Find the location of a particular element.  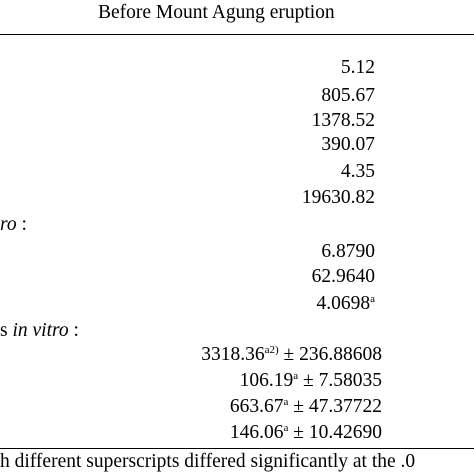

group3-row-4-superscript: a is located at coordinates (286, 428).